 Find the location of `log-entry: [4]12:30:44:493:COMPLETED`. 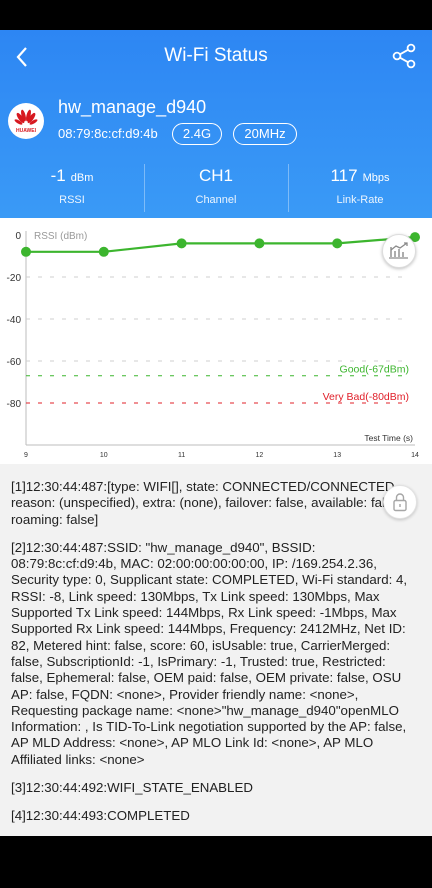

log-entry: [4]12:30:44:493:COMPLETED is located at coordinates (100, 816).